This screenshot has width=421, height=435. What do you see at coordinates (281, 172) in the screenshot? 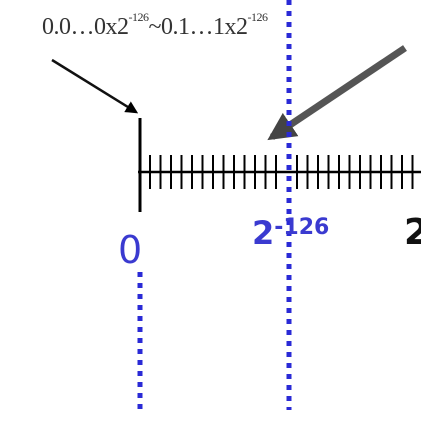
I see `tick-marks` at bounding box center [281, 172].